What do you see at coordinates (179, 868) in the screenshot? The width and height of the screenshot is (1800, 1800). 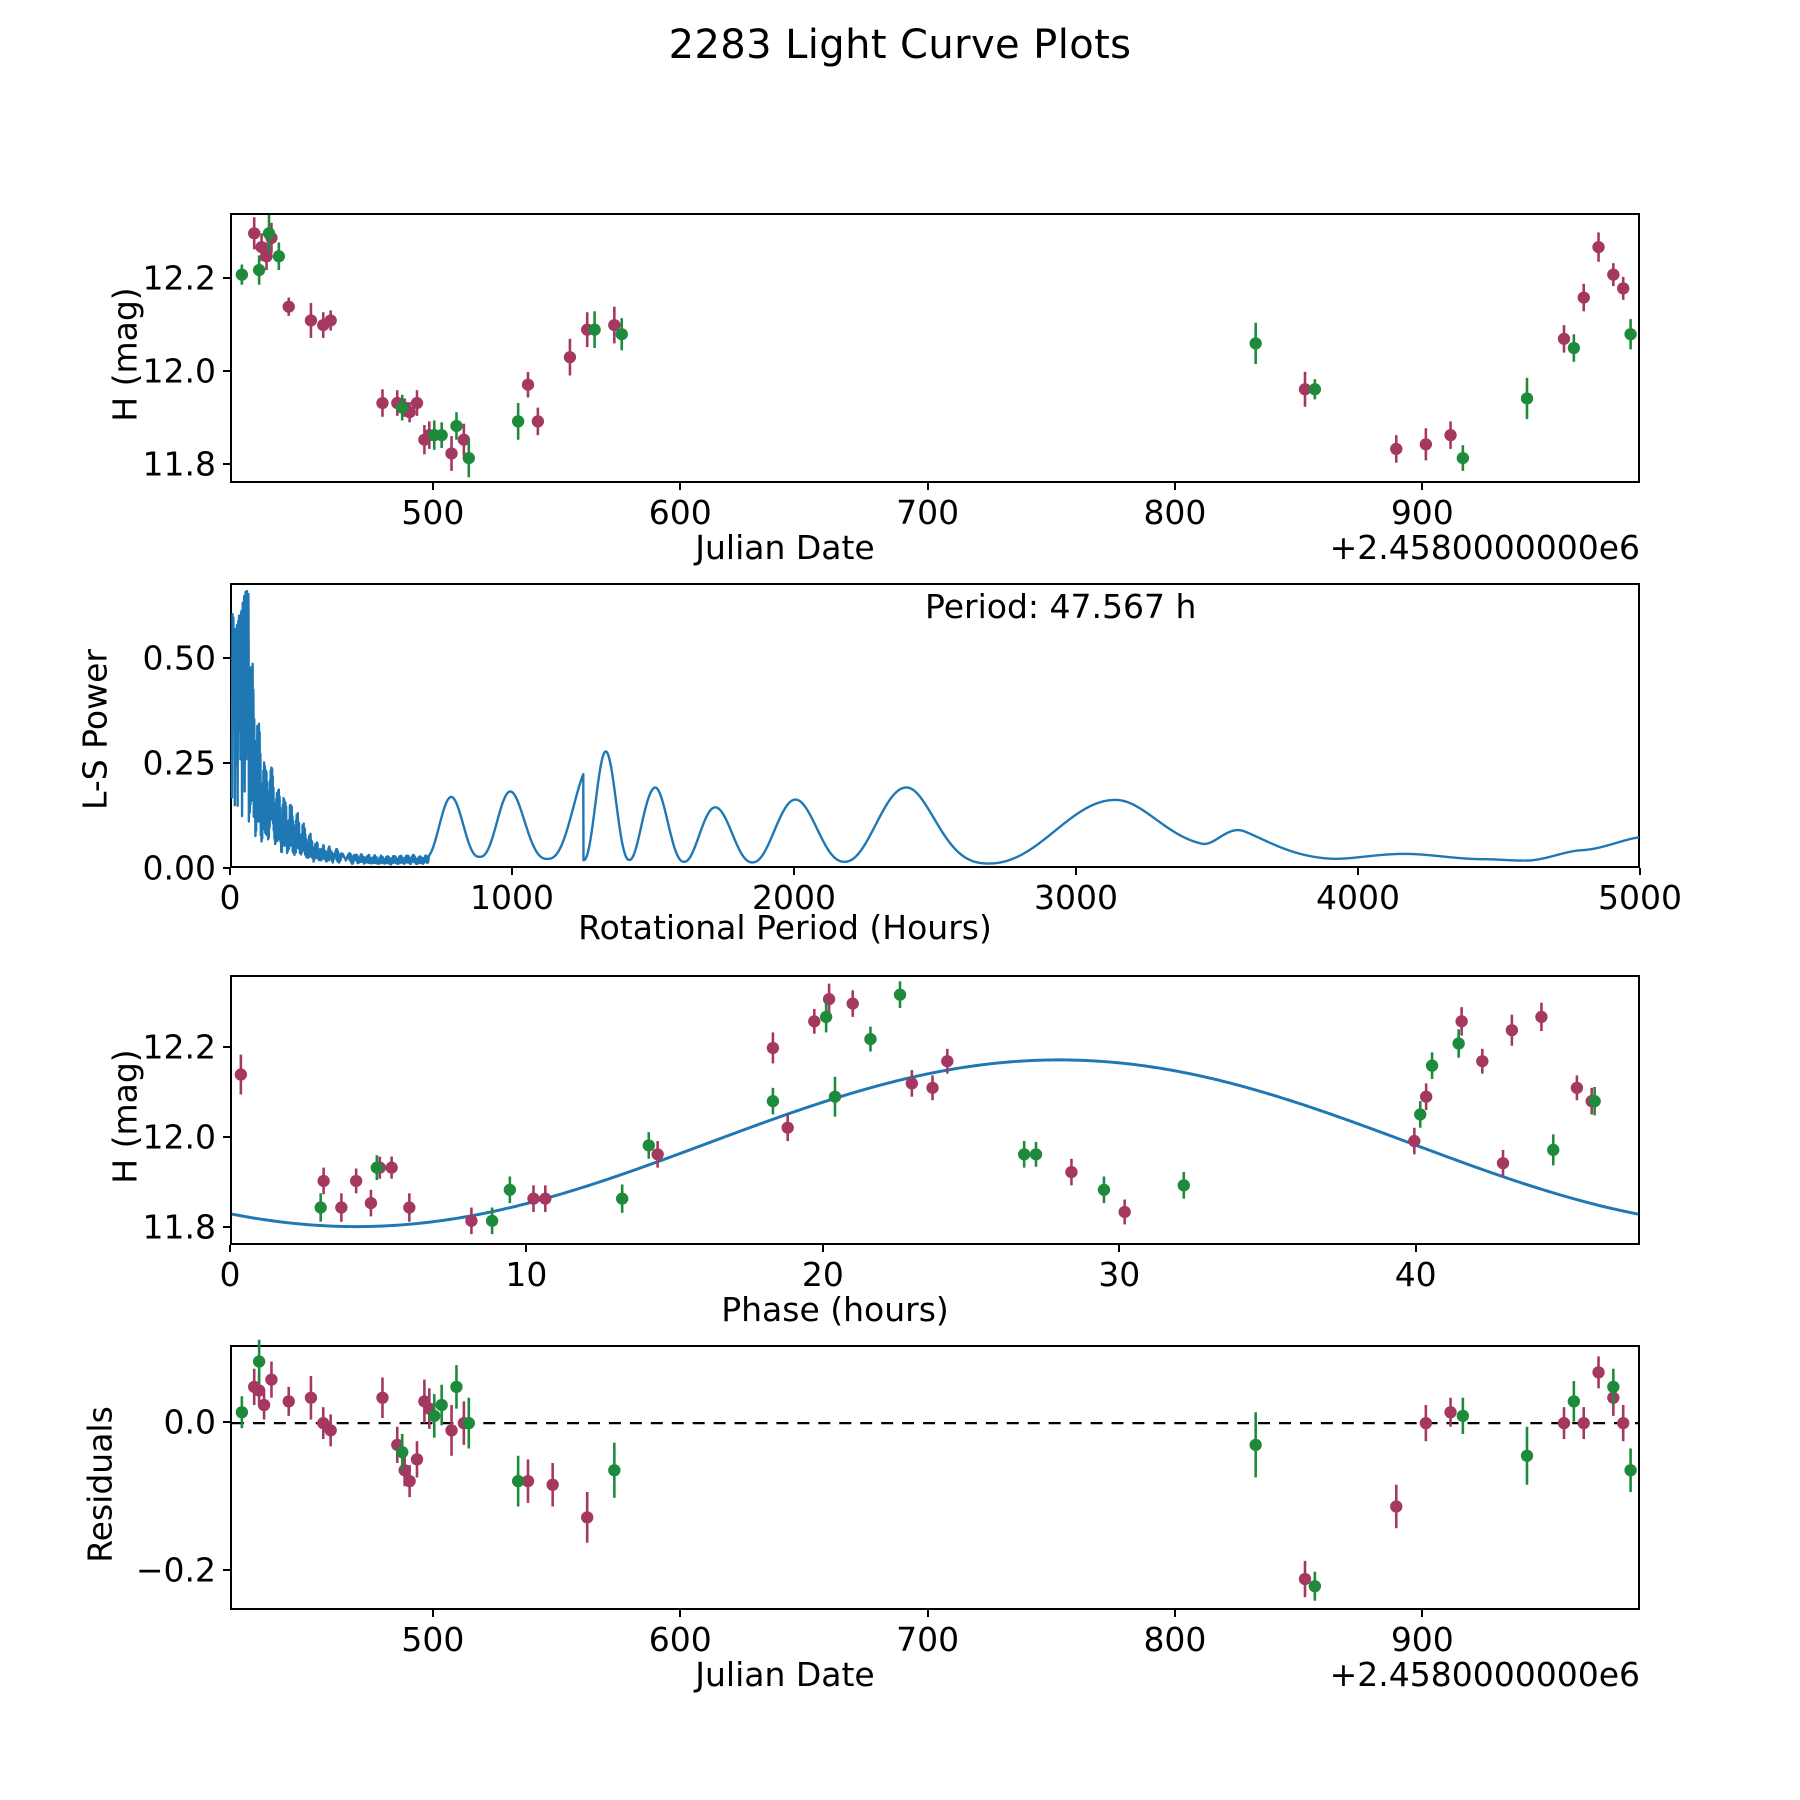 I see `axis-tick-label: 0.00` at bounding box center [179, 868].